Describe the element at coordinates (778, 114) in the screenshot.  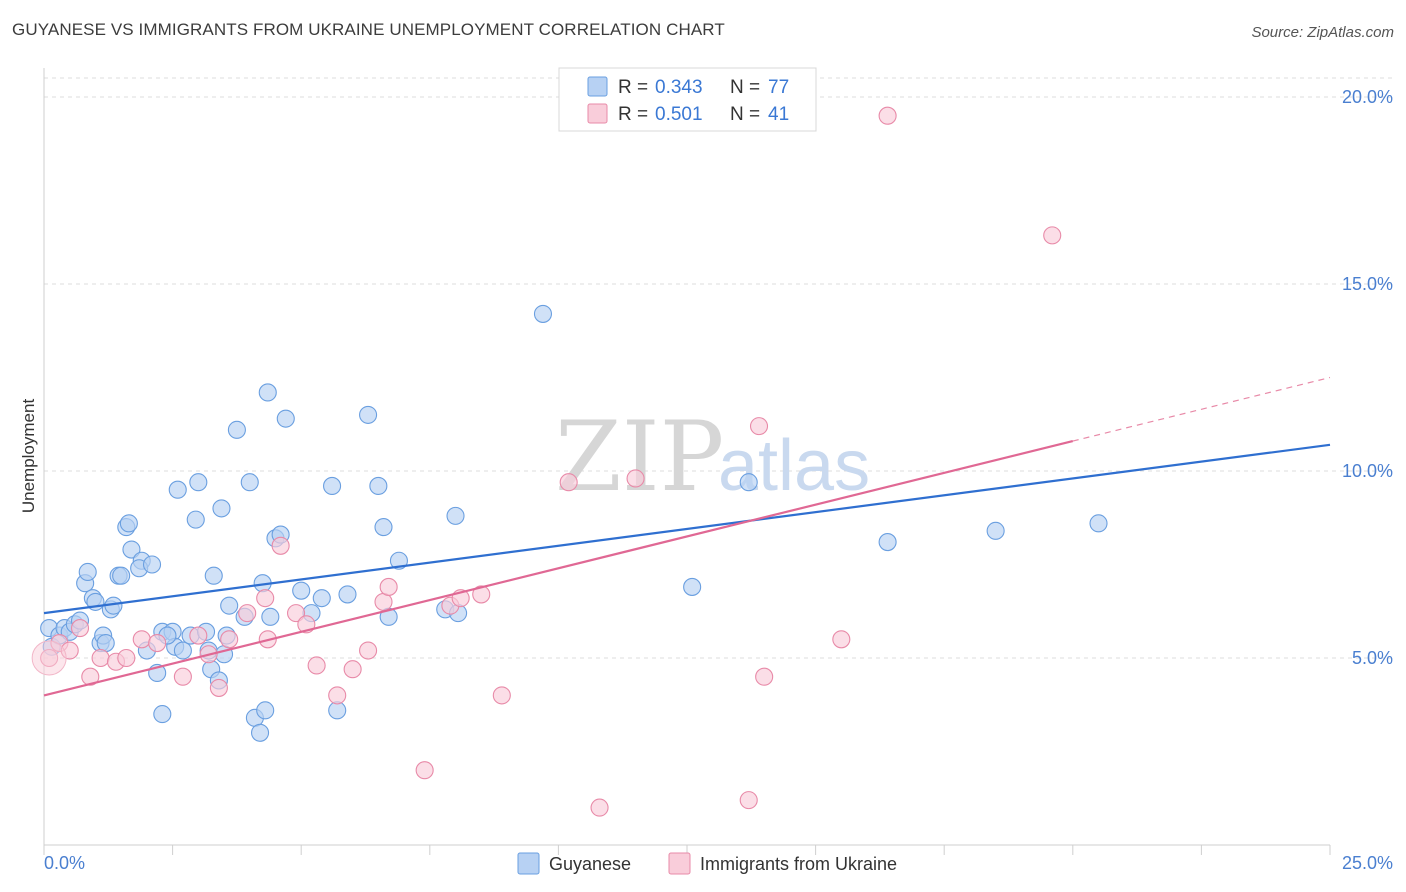
I see `legend-n-value-2: 41` at that location.